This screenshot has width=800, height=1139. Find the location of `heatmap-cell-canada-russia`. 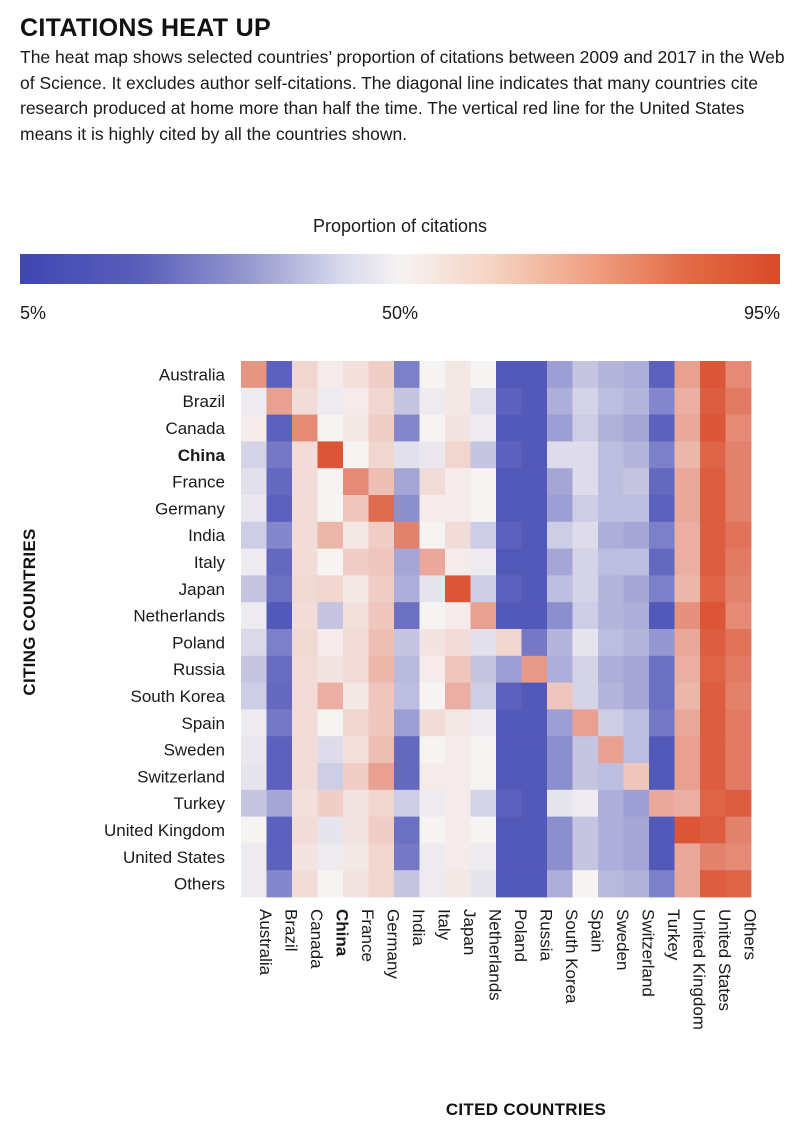

heatmap-cell-canada-russia is located at coordinates (534, 428).